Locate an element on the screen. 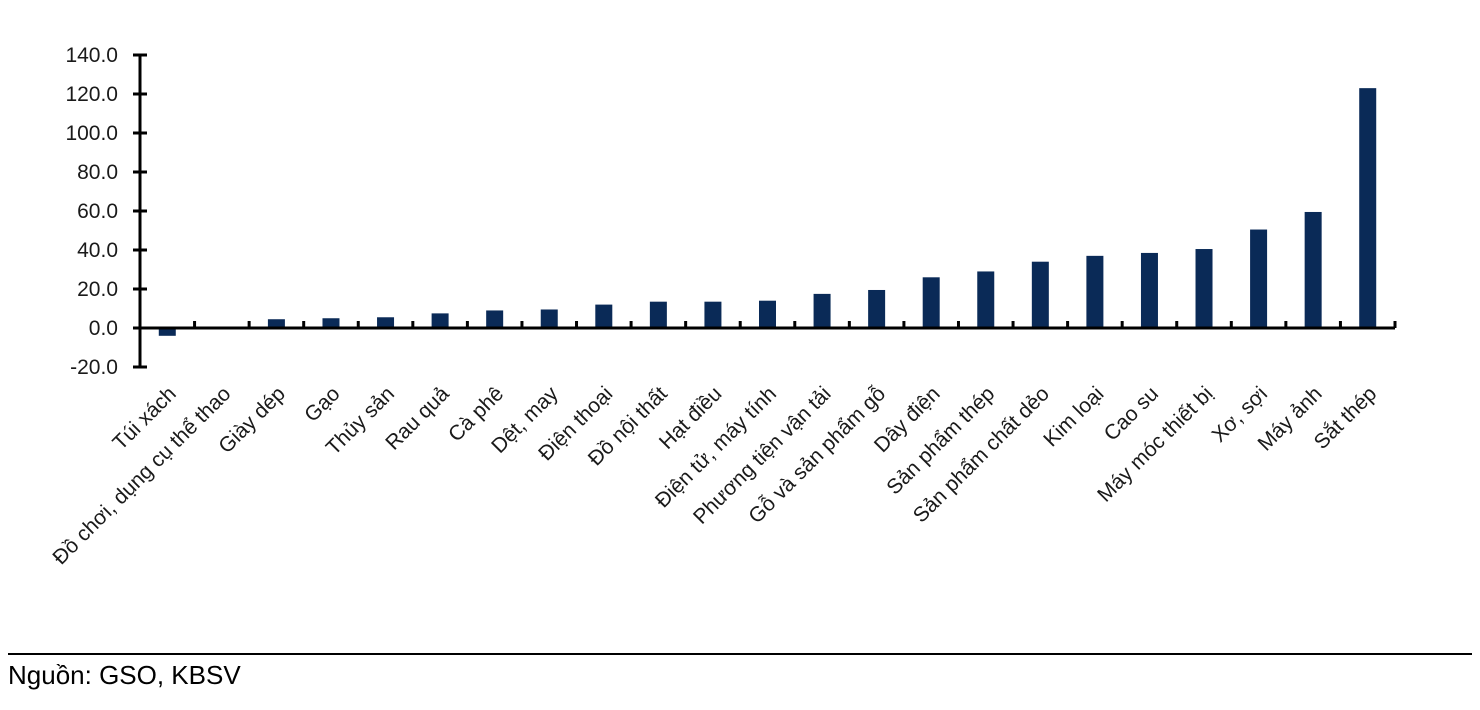 The width and height of the screenshot is (1480, 710). source-note: Nguồn: GSO, KBSV is located at coordinates (124, 675).